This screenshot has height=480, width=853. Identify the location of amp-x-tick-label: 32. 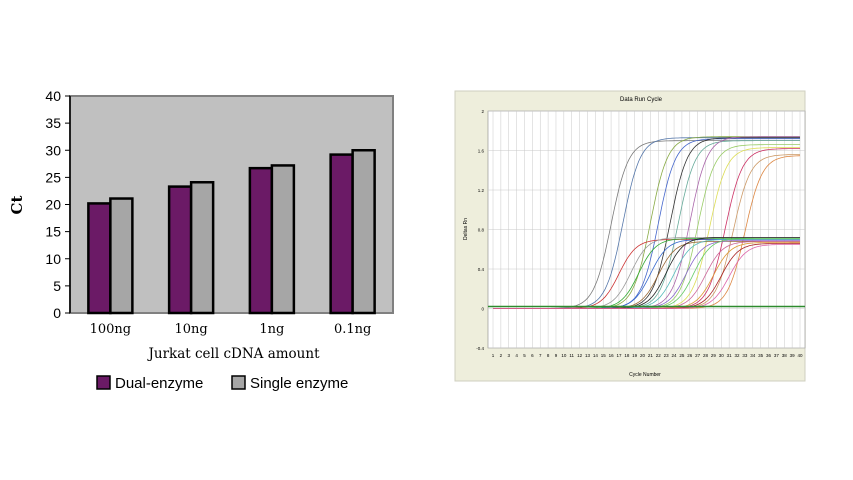
(738, 355).